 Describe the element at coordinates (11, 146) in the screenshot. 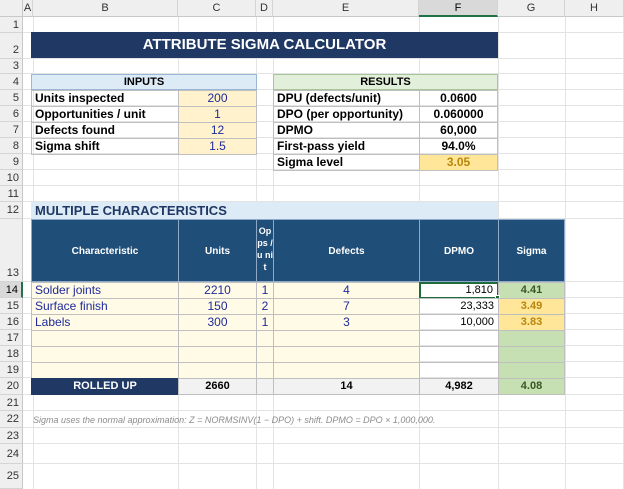

I see `row-header: 8` at that location.